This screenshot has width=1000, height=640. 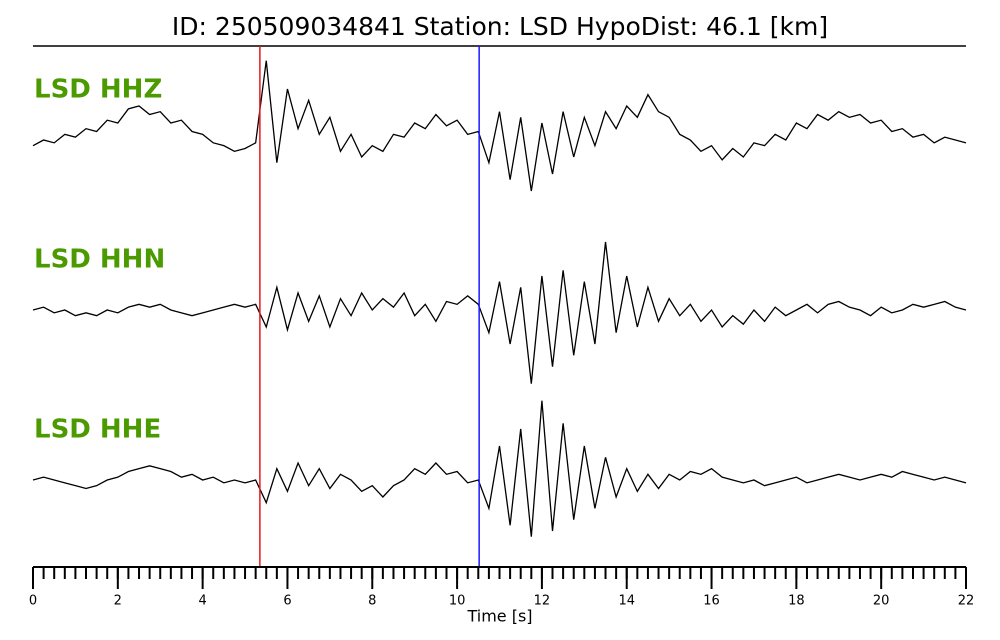 What do you see at coordinates (97, 430) in the screenshot?
I see `trace-label: LSD HHE` at bounding box center [97, 430].